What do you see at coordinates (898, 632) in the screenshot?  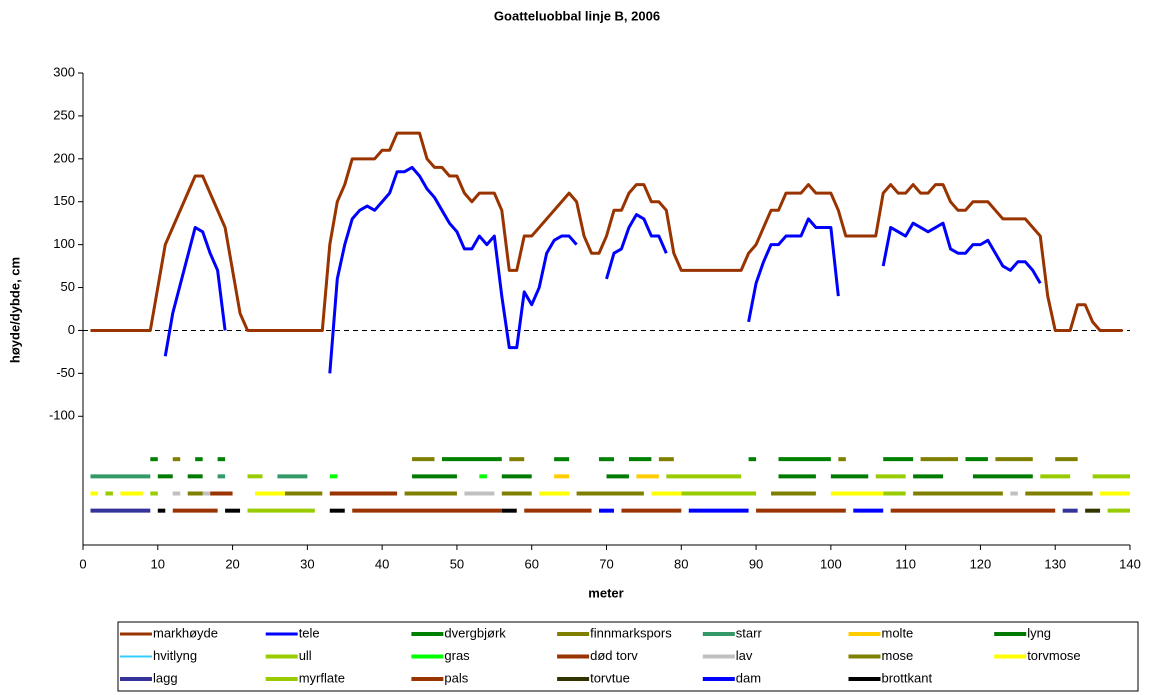 I see `legend-label: molte` at bounding box center [898, 632].